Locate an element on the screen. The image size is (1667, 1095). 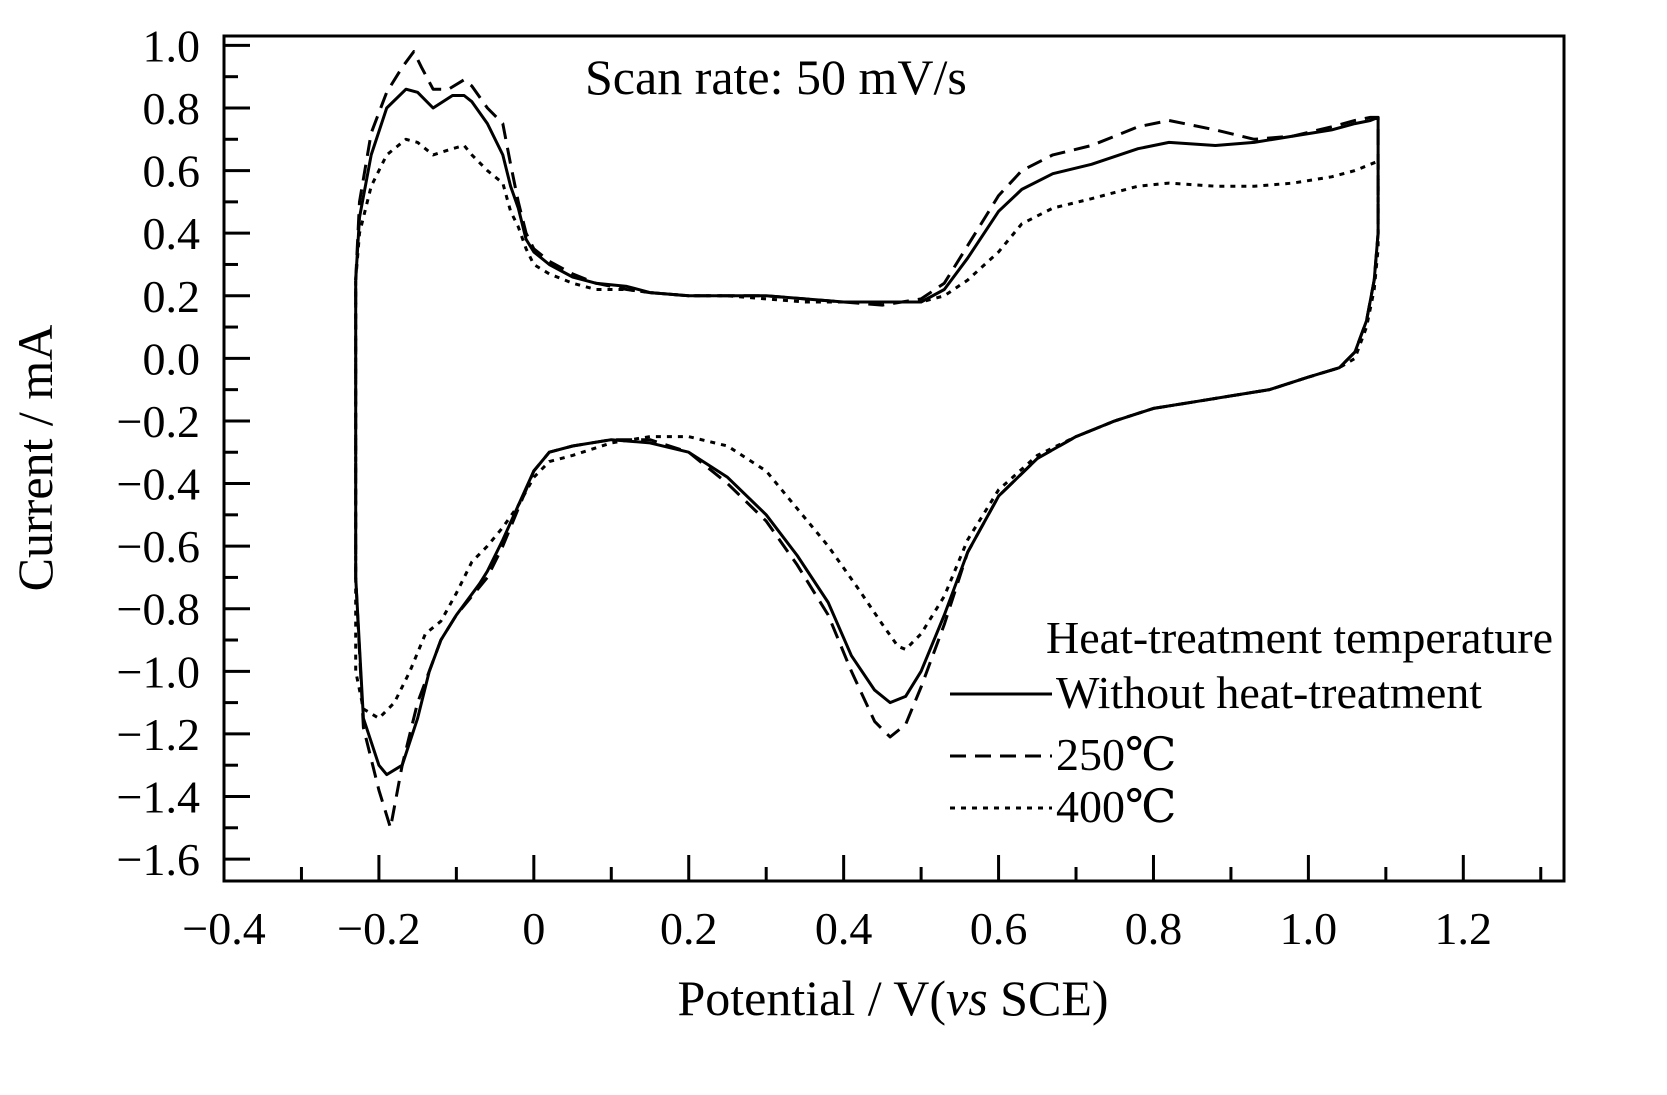
y-tick-label: 1.0 is located at coordinates (172, 45).